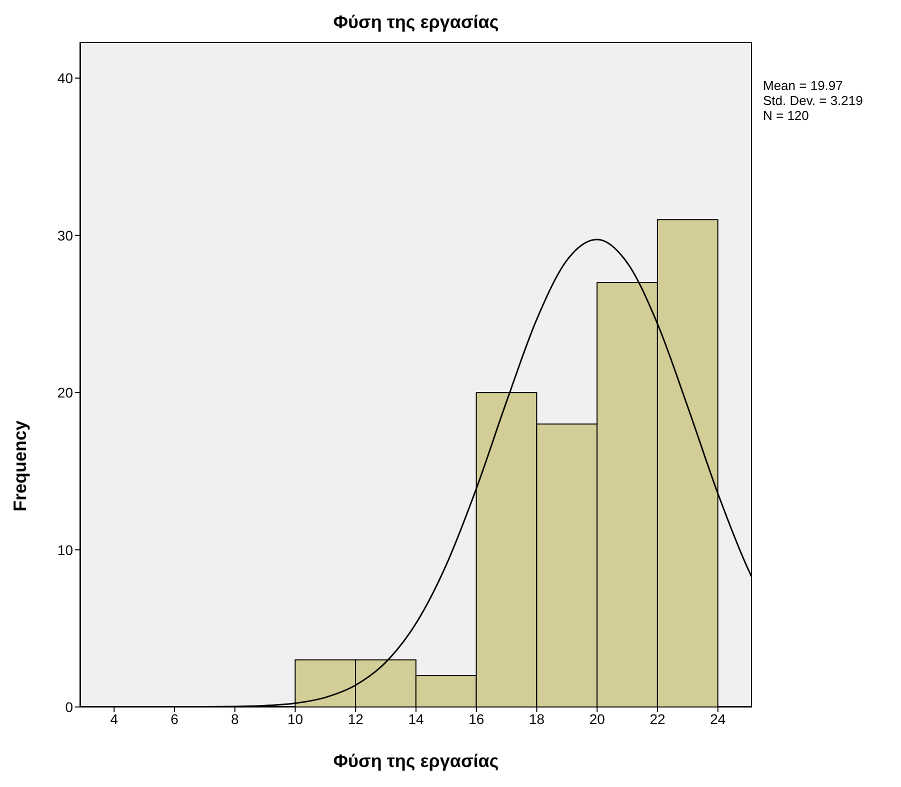 This screenshot has width=901, height=787. What do you see at coordinates (174, 718) in the screenshot?
I see `x-tick-label: 6` at bounding box center [174, 718].